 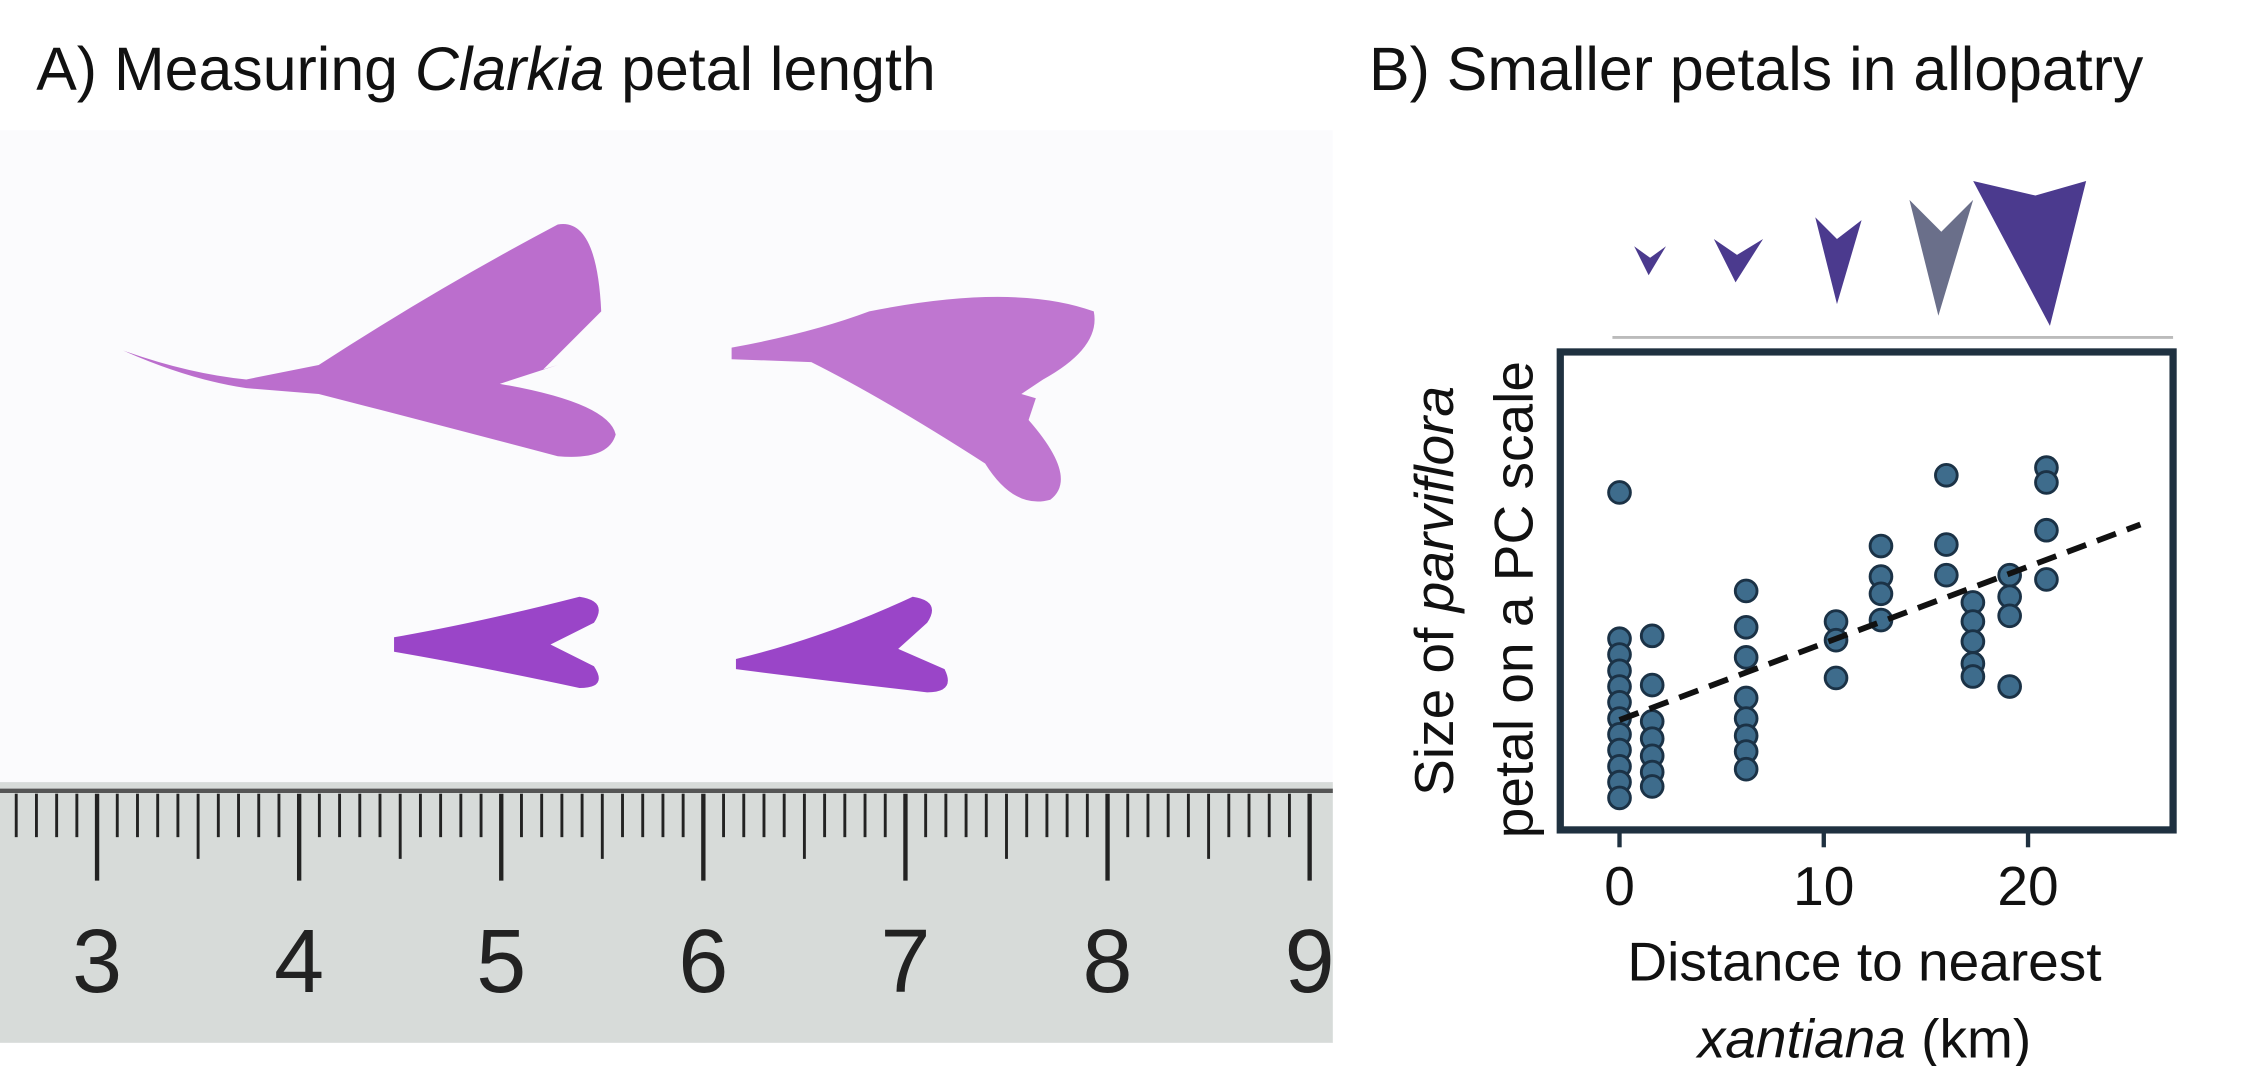 What do you see at coordinates (1864, 962) in the screenshot?
I see `x-axis-label: Distance to nearest` at bounding box center [1864, 962].